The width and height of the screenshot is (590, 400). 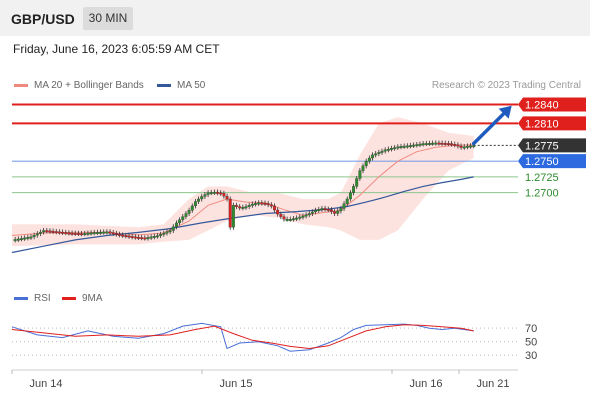 I want to click on rsi-ma-swatch, so click(x=69, y=298).